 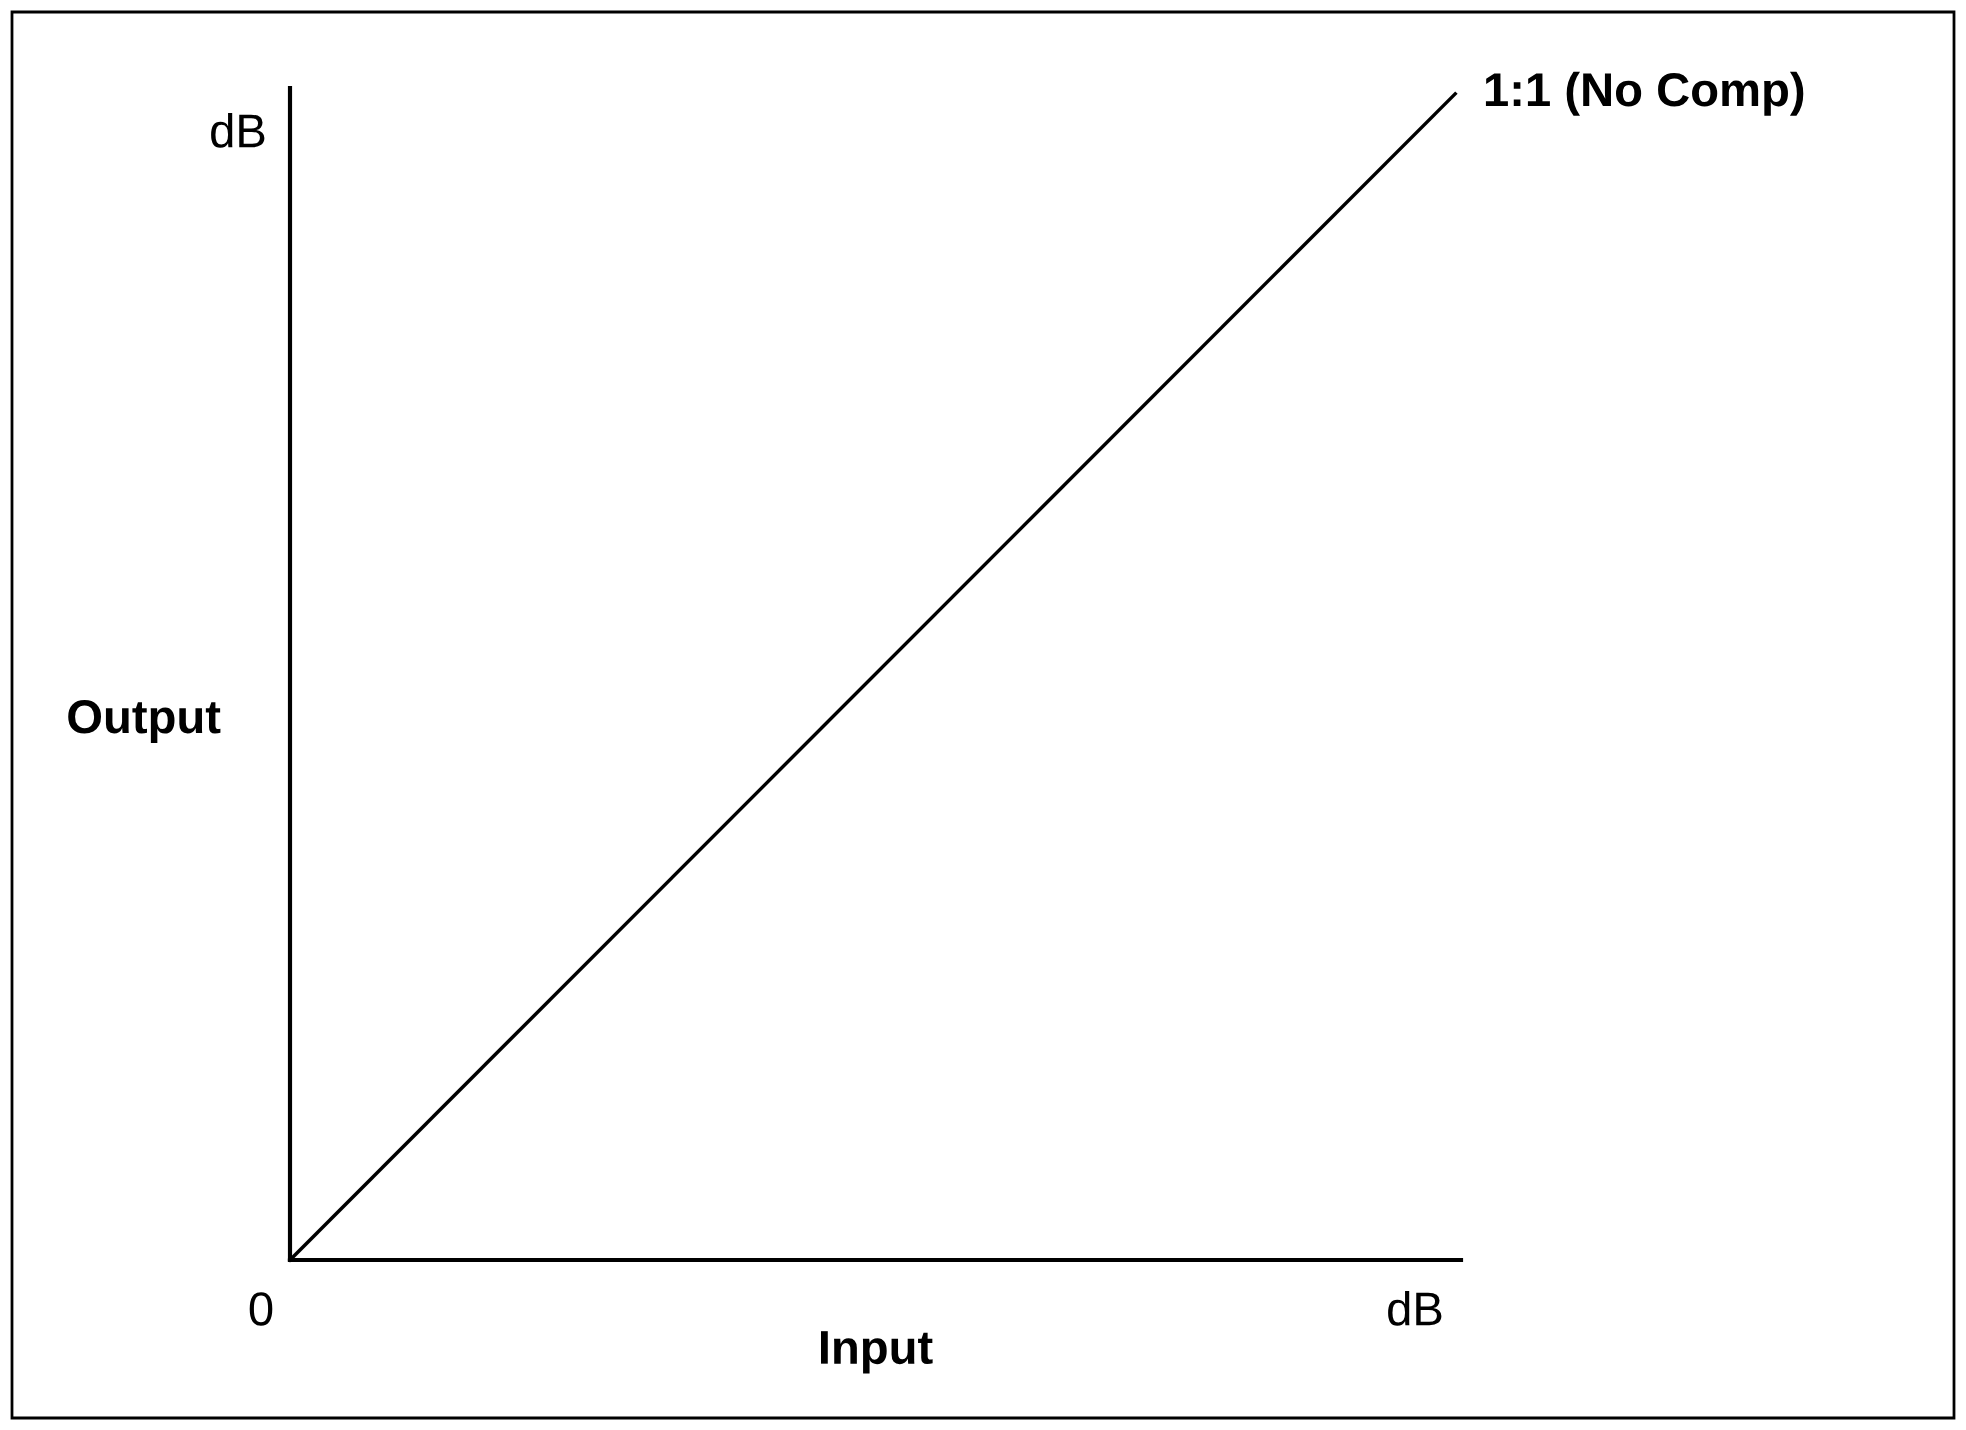 I want to click on text: dB, so click(x=1415, y=1308).